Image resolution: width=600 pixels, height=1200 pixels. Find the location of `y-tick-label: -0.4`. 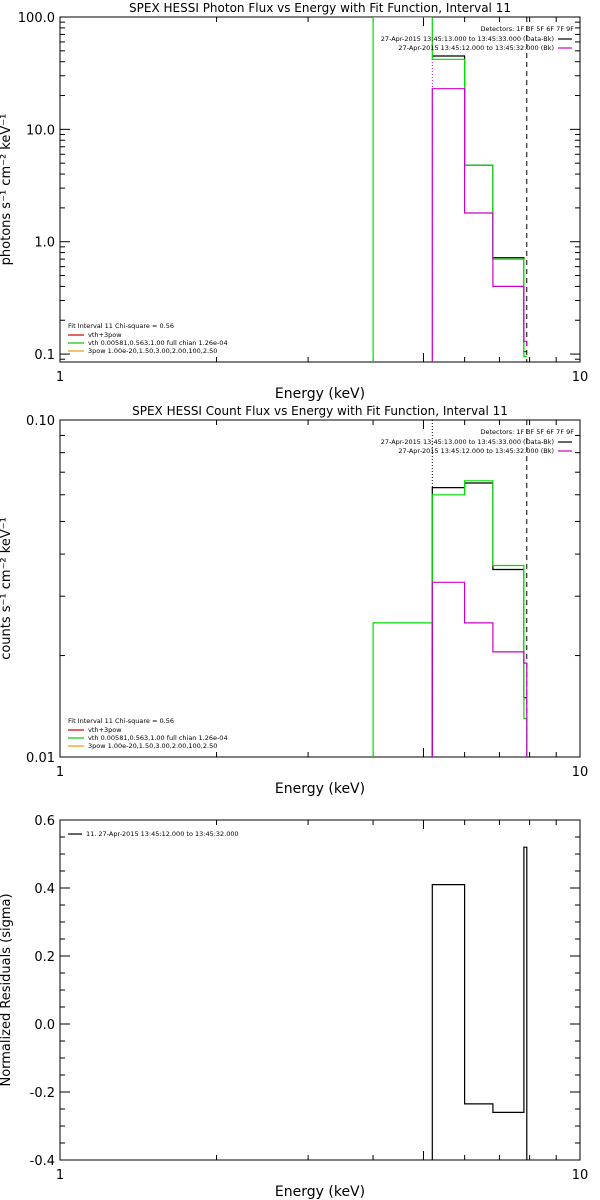

y-tick-label: -0.4 is located at coordinates (42, 1161).